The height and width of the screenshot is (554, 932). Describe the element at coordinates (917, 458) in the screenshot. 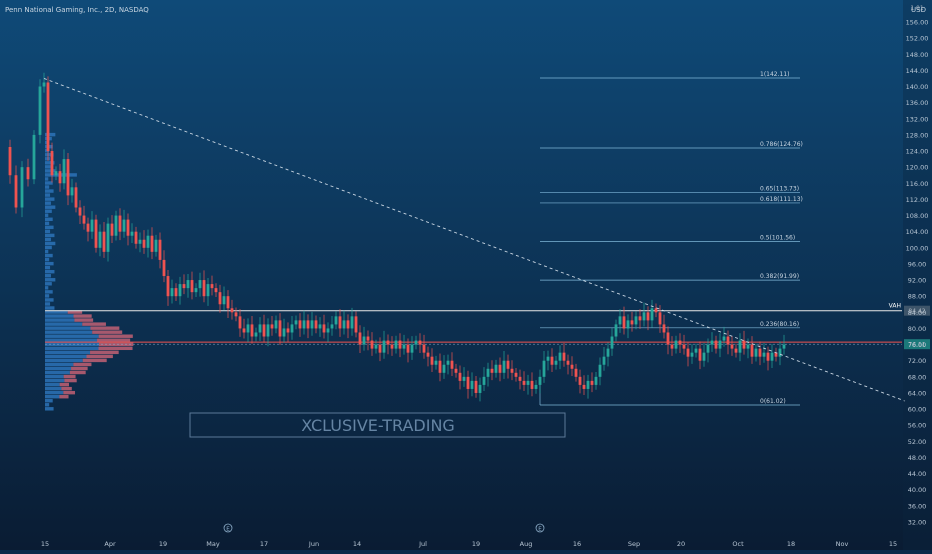

I see `y-tick-label: 48.00` at that location.